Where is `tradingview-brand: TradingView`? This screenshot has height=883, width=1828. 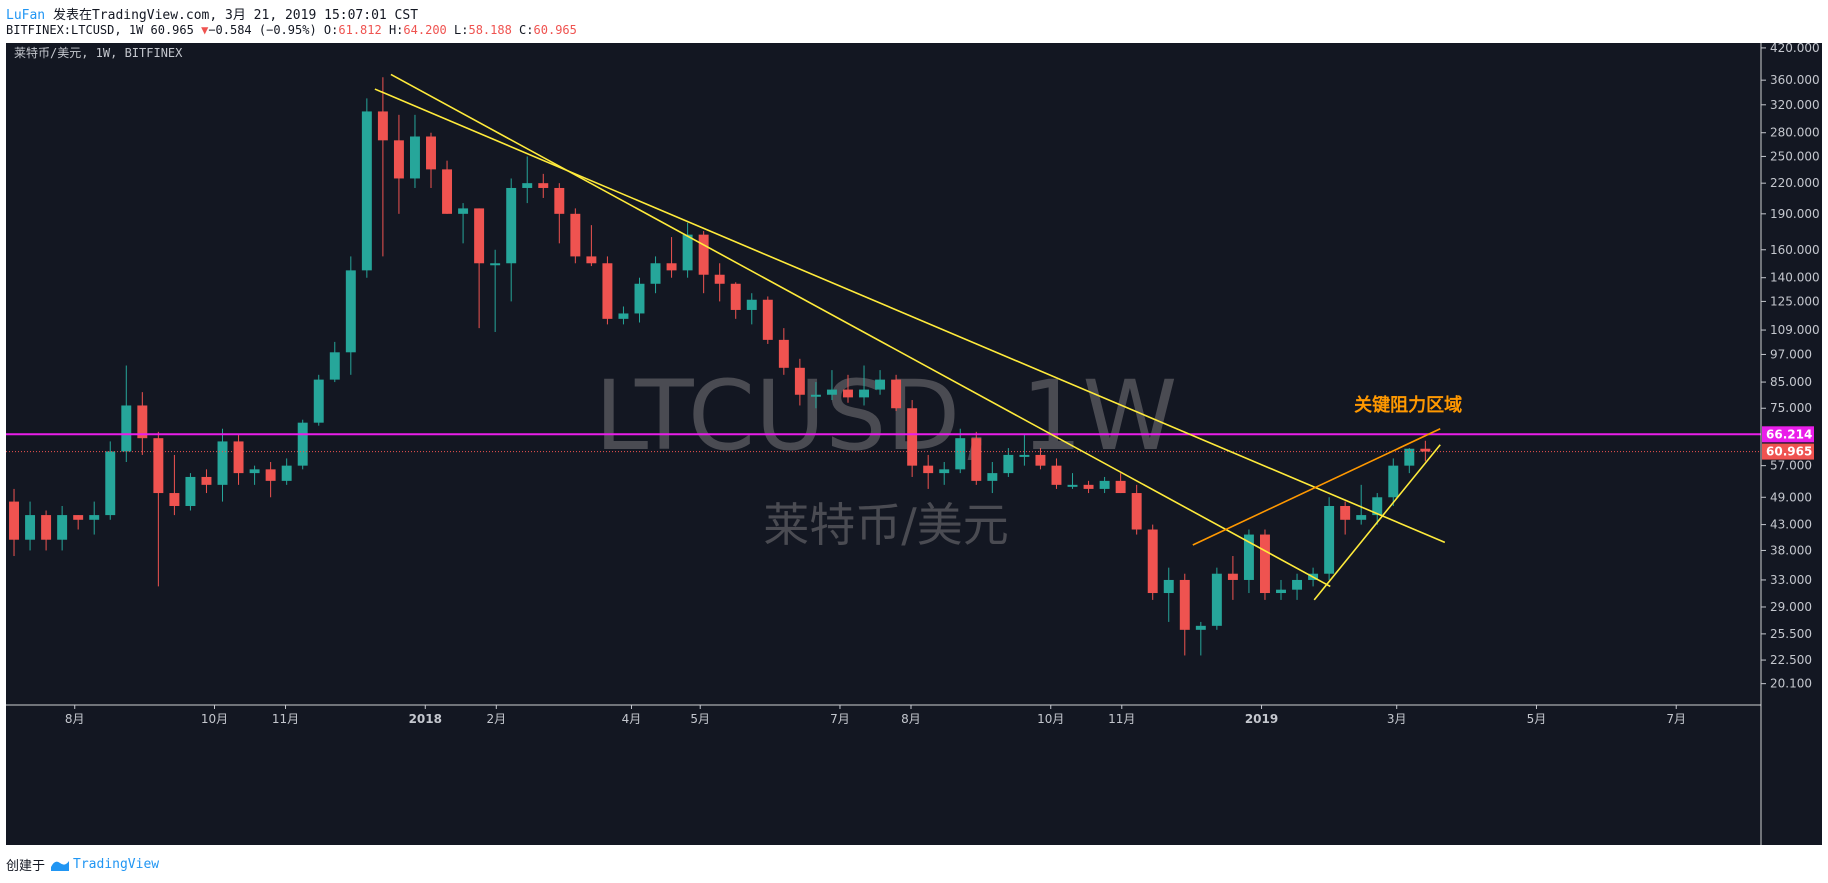
tradingview-brand: TradingView is located at coordinates (116, 864).